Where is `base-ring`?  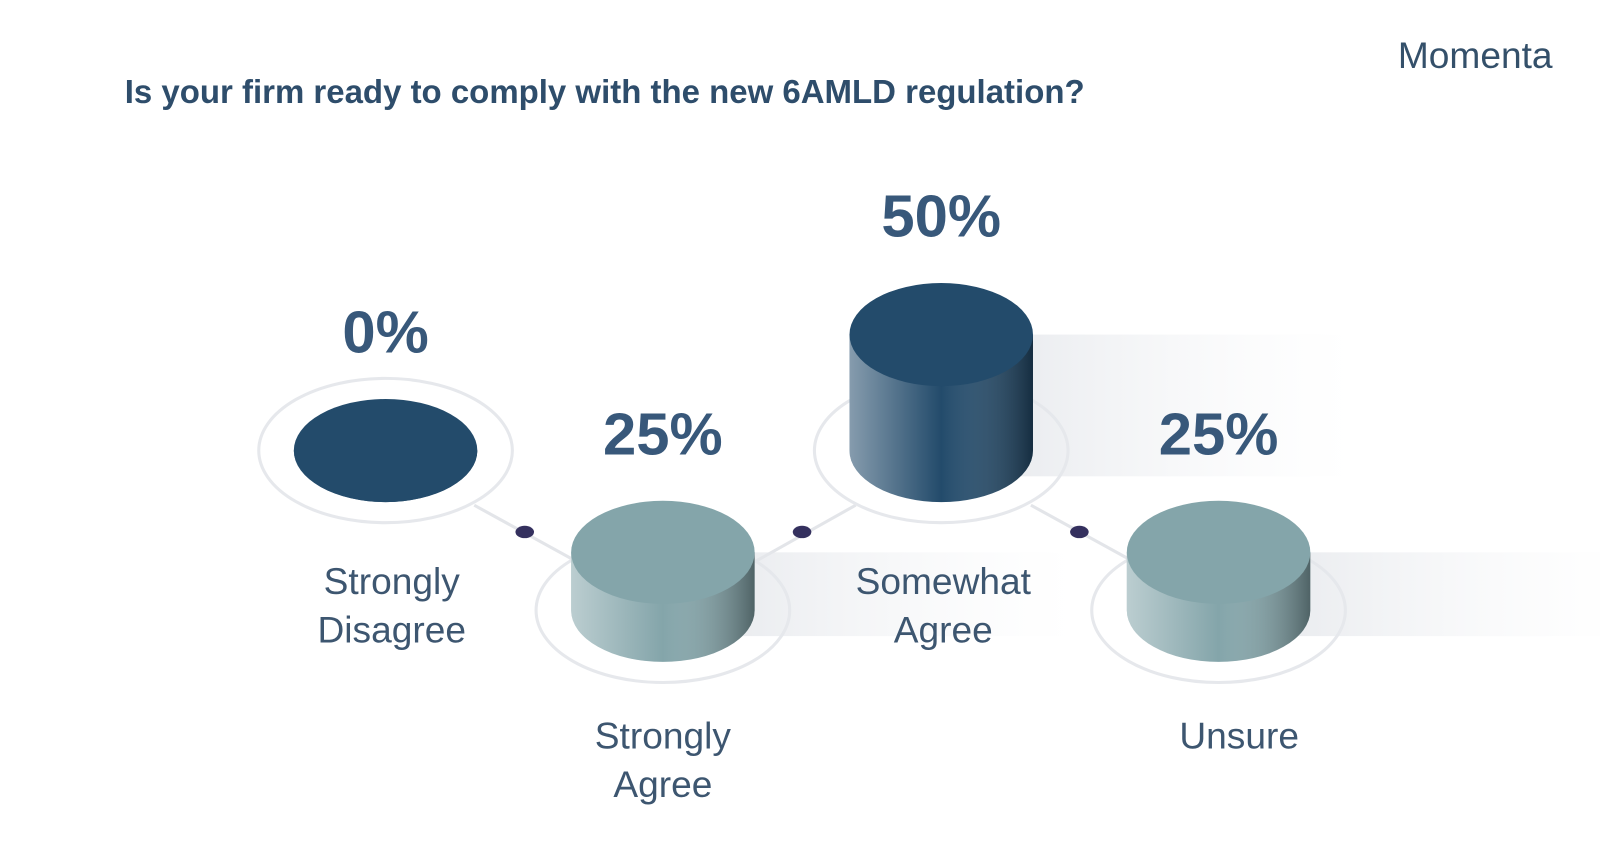
base-ring is located at coordinates (385, 450).